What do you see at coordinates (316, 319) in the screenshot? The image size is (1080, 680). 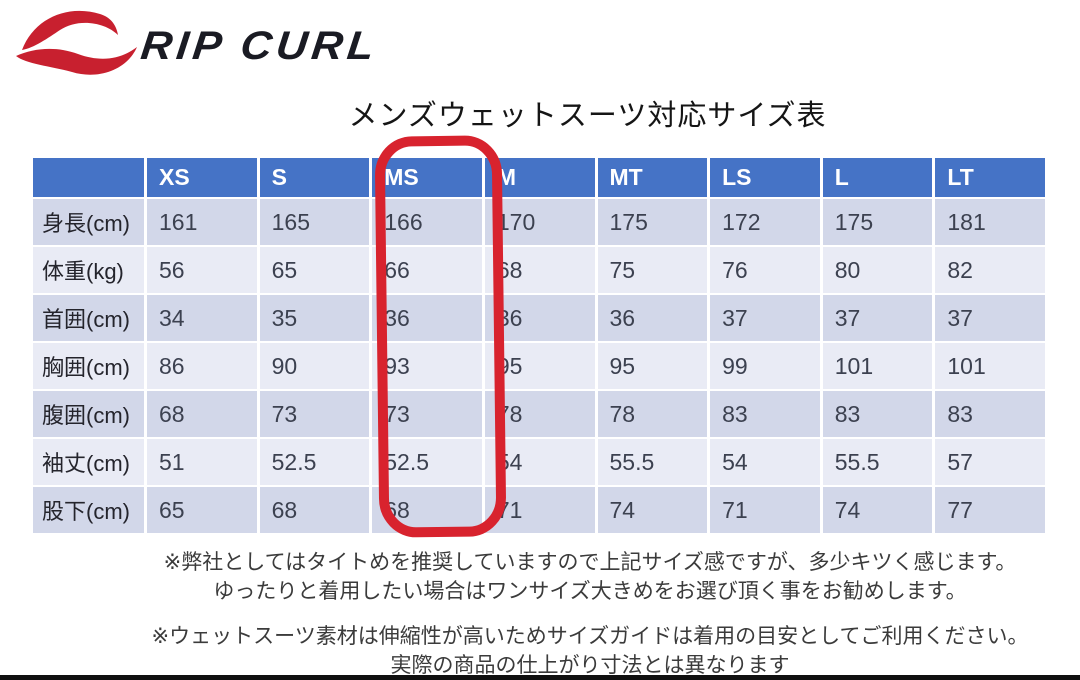 I see `size-cell: 35` at bounding box center [316, 319].